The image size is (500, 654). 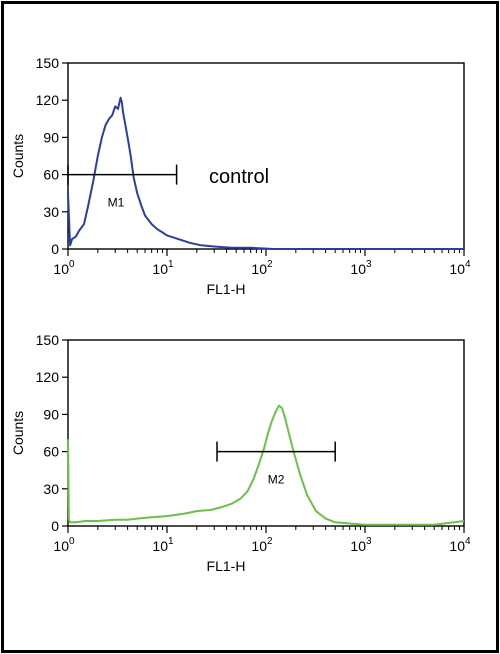 What do you see at coordinates (116, 203) in the screenshot?
I see `gate-marker-label: M1` at bounding box center [116, 203].